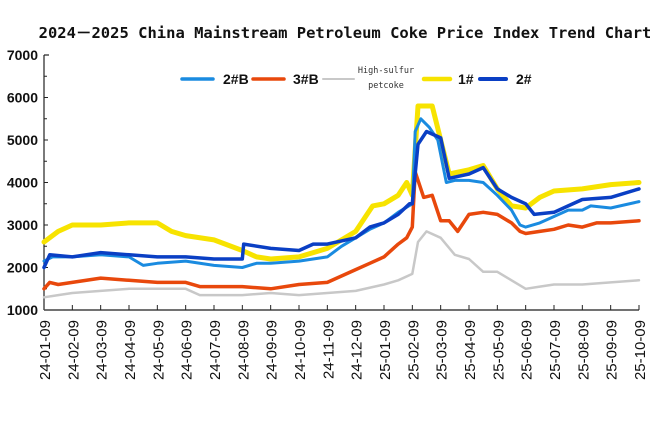 The width and height of the screenshot is (650, 423). I want to click on x-tick-label: 25-10-09, so click(640, 350).